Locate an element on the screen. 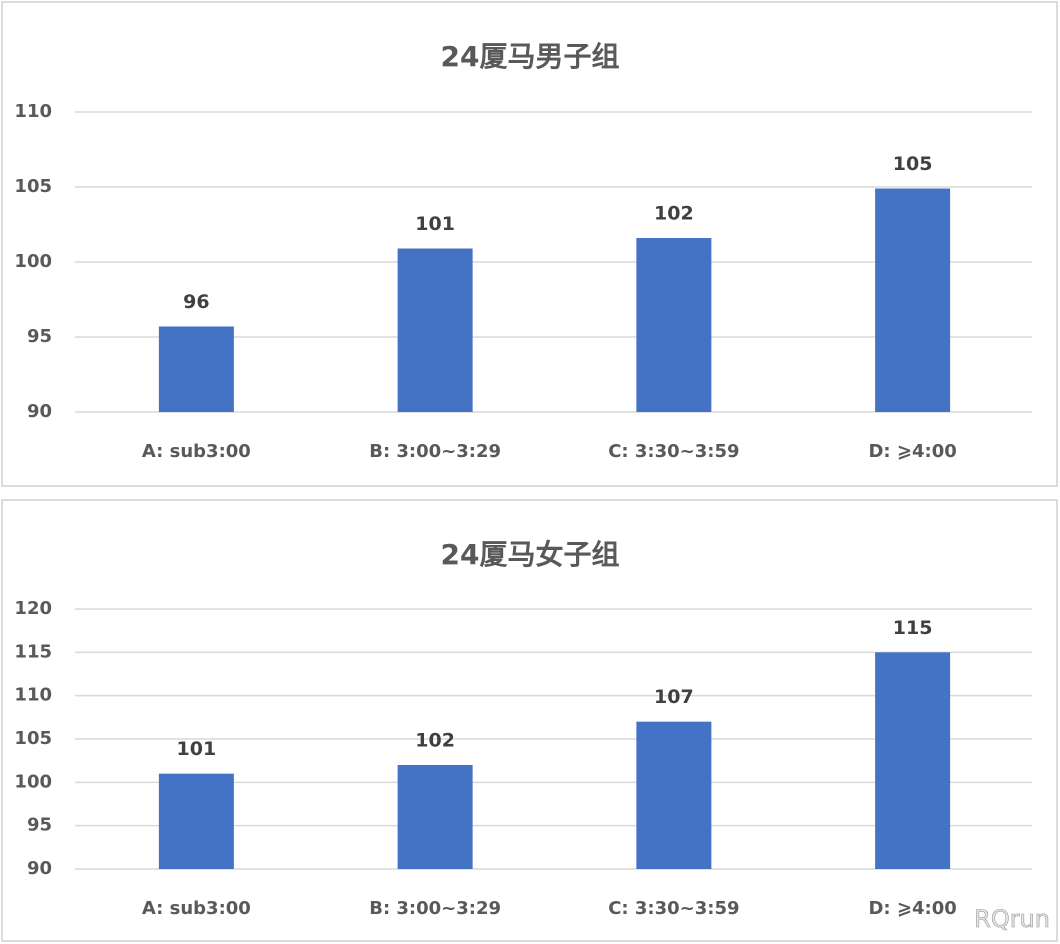 The image size is (1060, 944). value-label: 115 is located at coordinates (913, 628).